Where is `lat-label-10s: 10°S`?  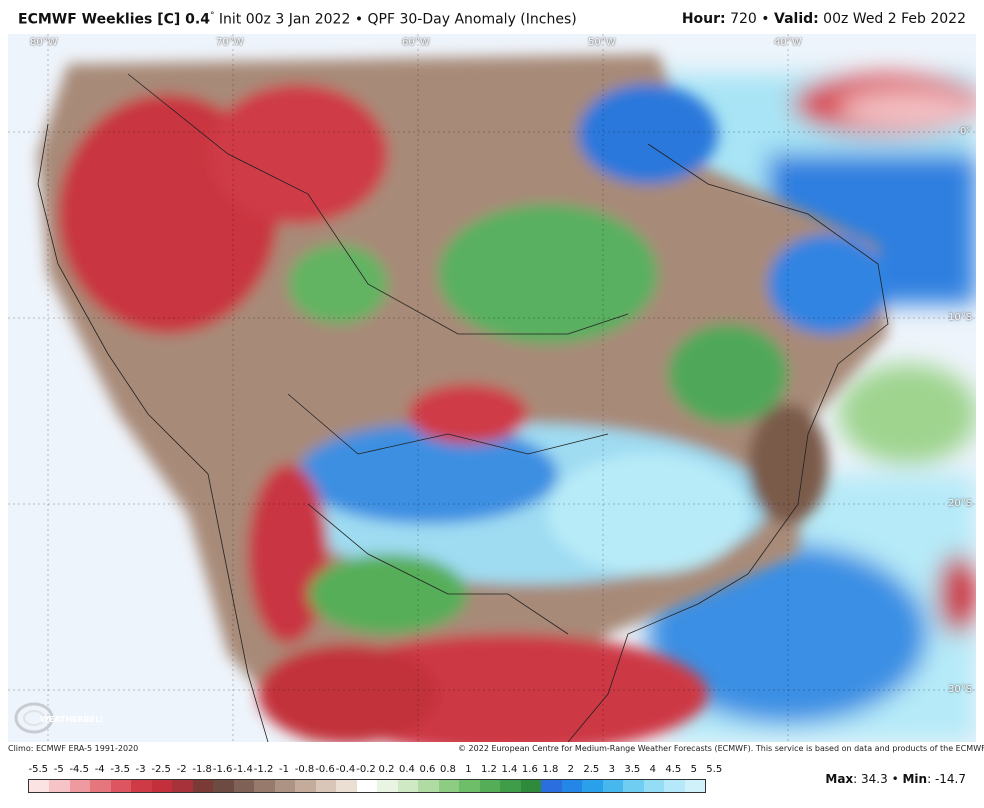
lat-label-10s: 10°S is located at coordinates (960, 317).